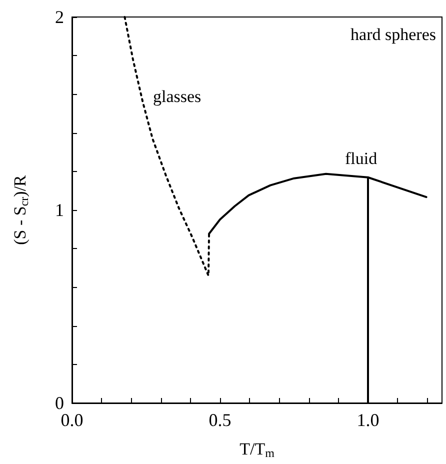 This screenshot has height=464, width=446. I want to click on annotation: hard spheres, so click(393, 34).